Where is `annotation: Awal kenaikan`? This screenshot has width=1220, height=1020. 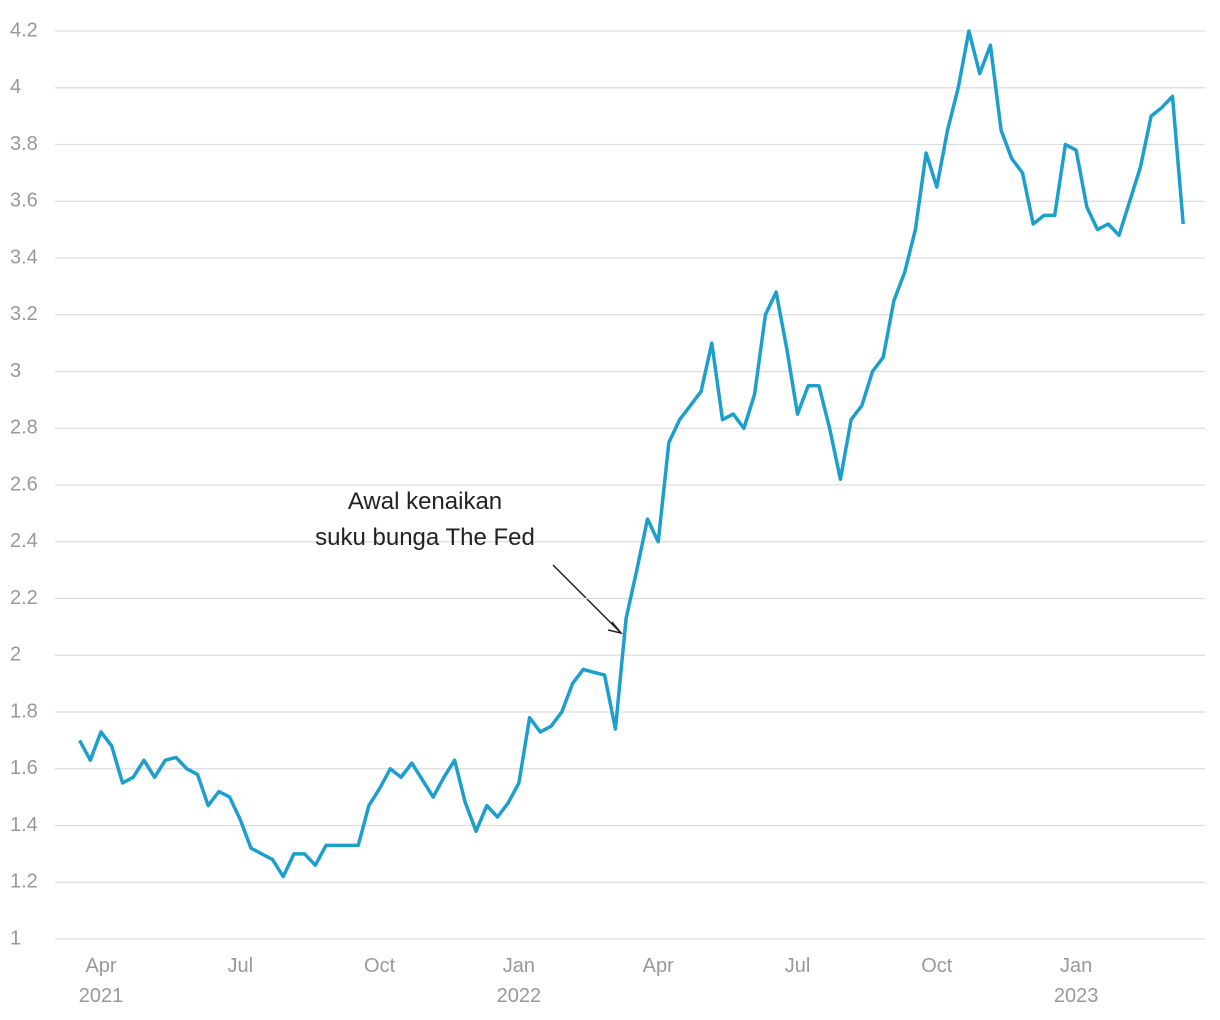
annotation: Awal kenaikan is located at coordinates (425, 501).